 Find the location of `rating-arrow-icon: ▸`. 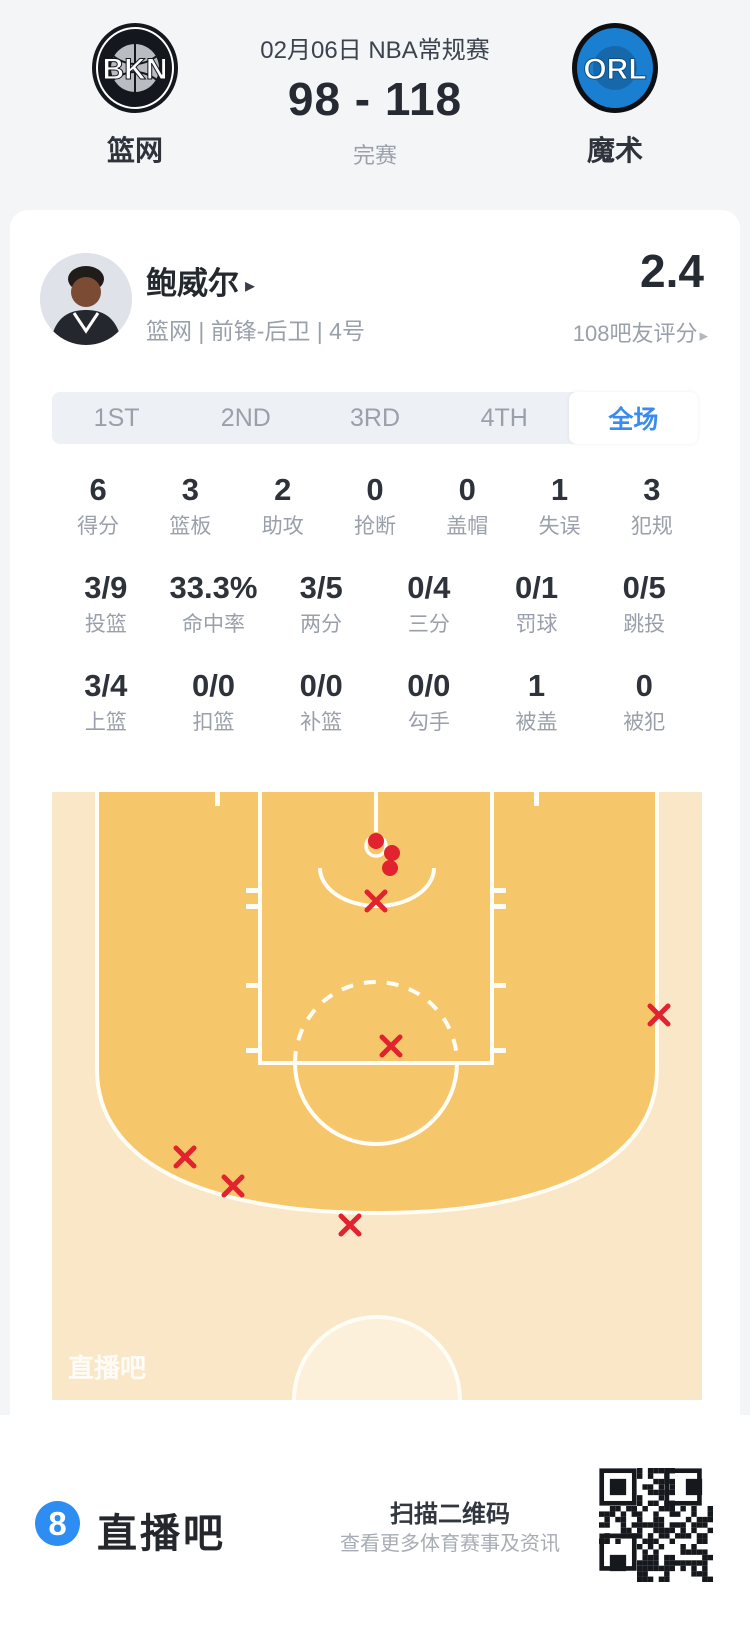

rating-arrow-icon: ▸ is located at coordinates (703, 335).